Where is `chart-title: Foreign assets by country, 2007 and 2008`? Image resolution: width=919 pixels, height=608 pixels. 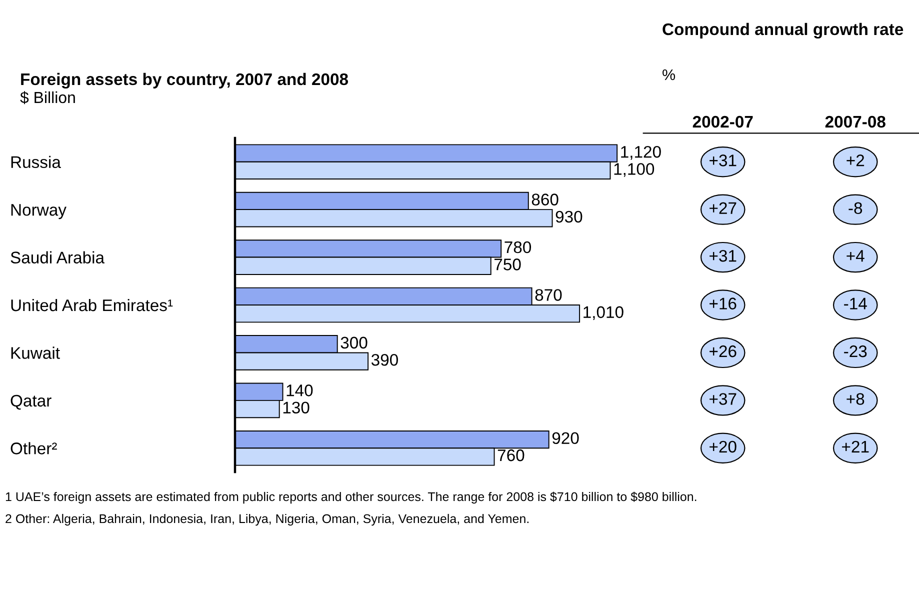
chart-title: Foreign assets by country, 2007 and 2008 is located at coordinates (184, 80).